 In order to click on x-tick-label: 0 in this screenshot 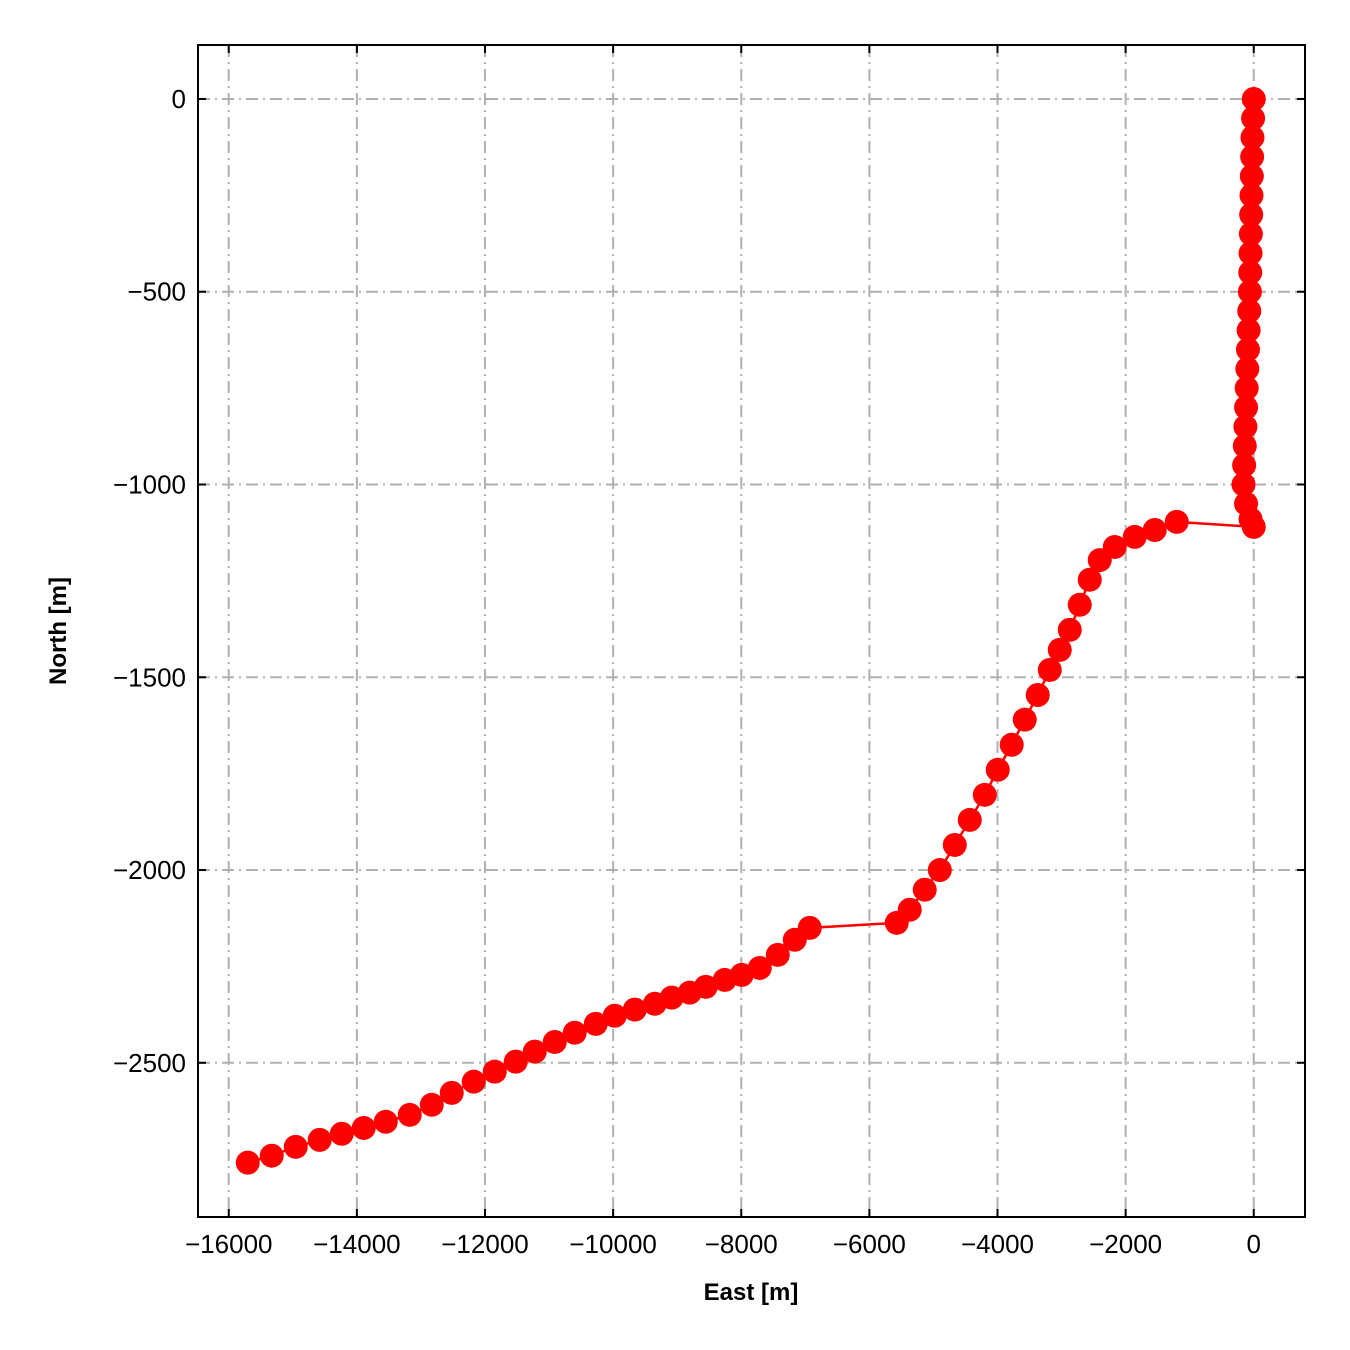, I will do `click(1254, 1244)`.